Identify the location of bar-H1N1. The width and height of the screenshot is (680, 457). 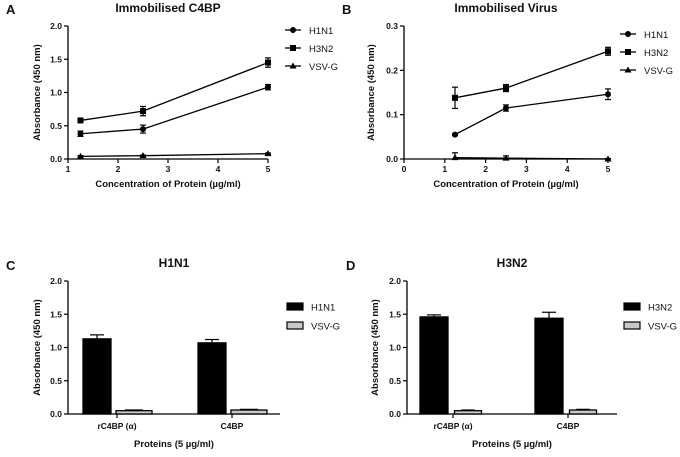
(212, 378).